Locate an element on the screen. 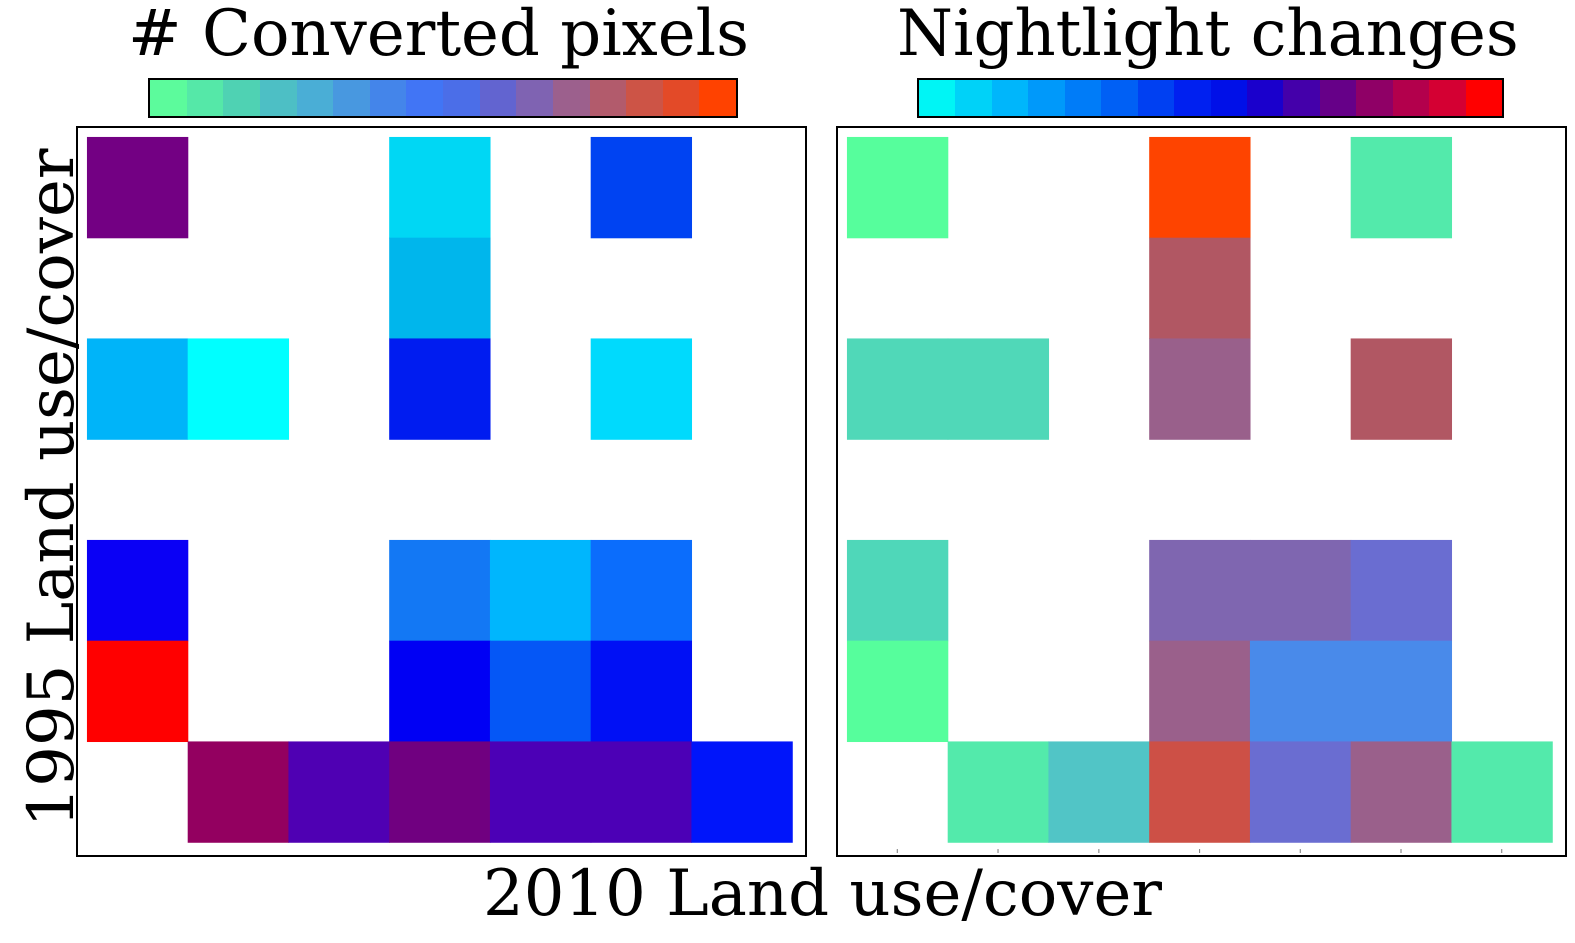 The height and width of the screenshot is (943, 1575). colorbar-converted-pixels is located at coordinates (443, 98).